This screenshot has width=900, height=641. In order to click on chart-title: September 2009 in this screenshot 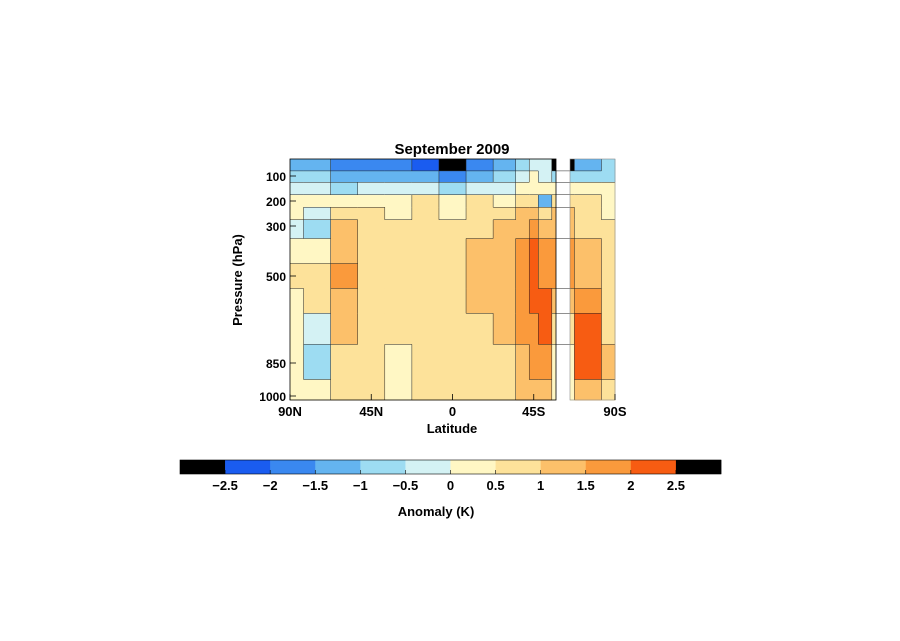, I will do `click(451, 149)`.